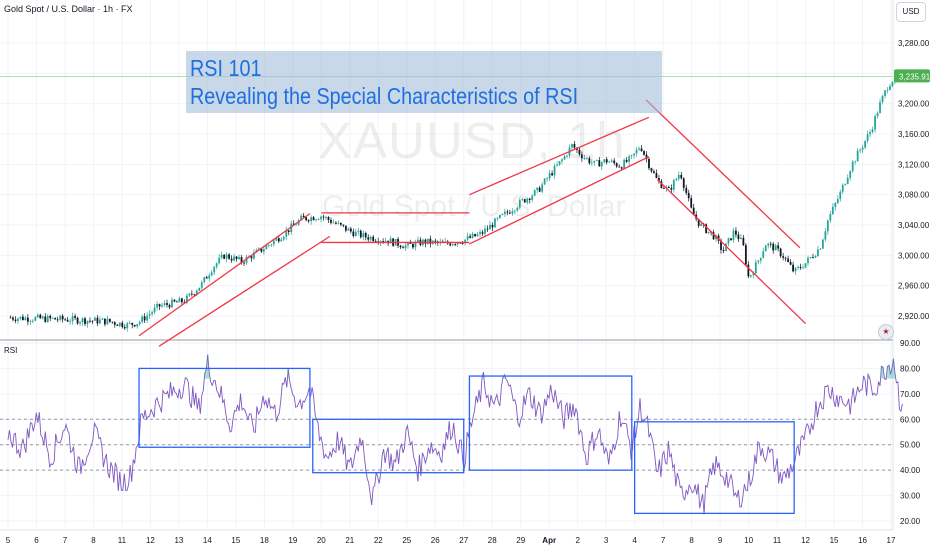 This screenshot has width=932, height=550. What do you see at coordinates (891, 540) in the screenshot?
I see `time-tick-label: 17` at bounding box center [891, 540].